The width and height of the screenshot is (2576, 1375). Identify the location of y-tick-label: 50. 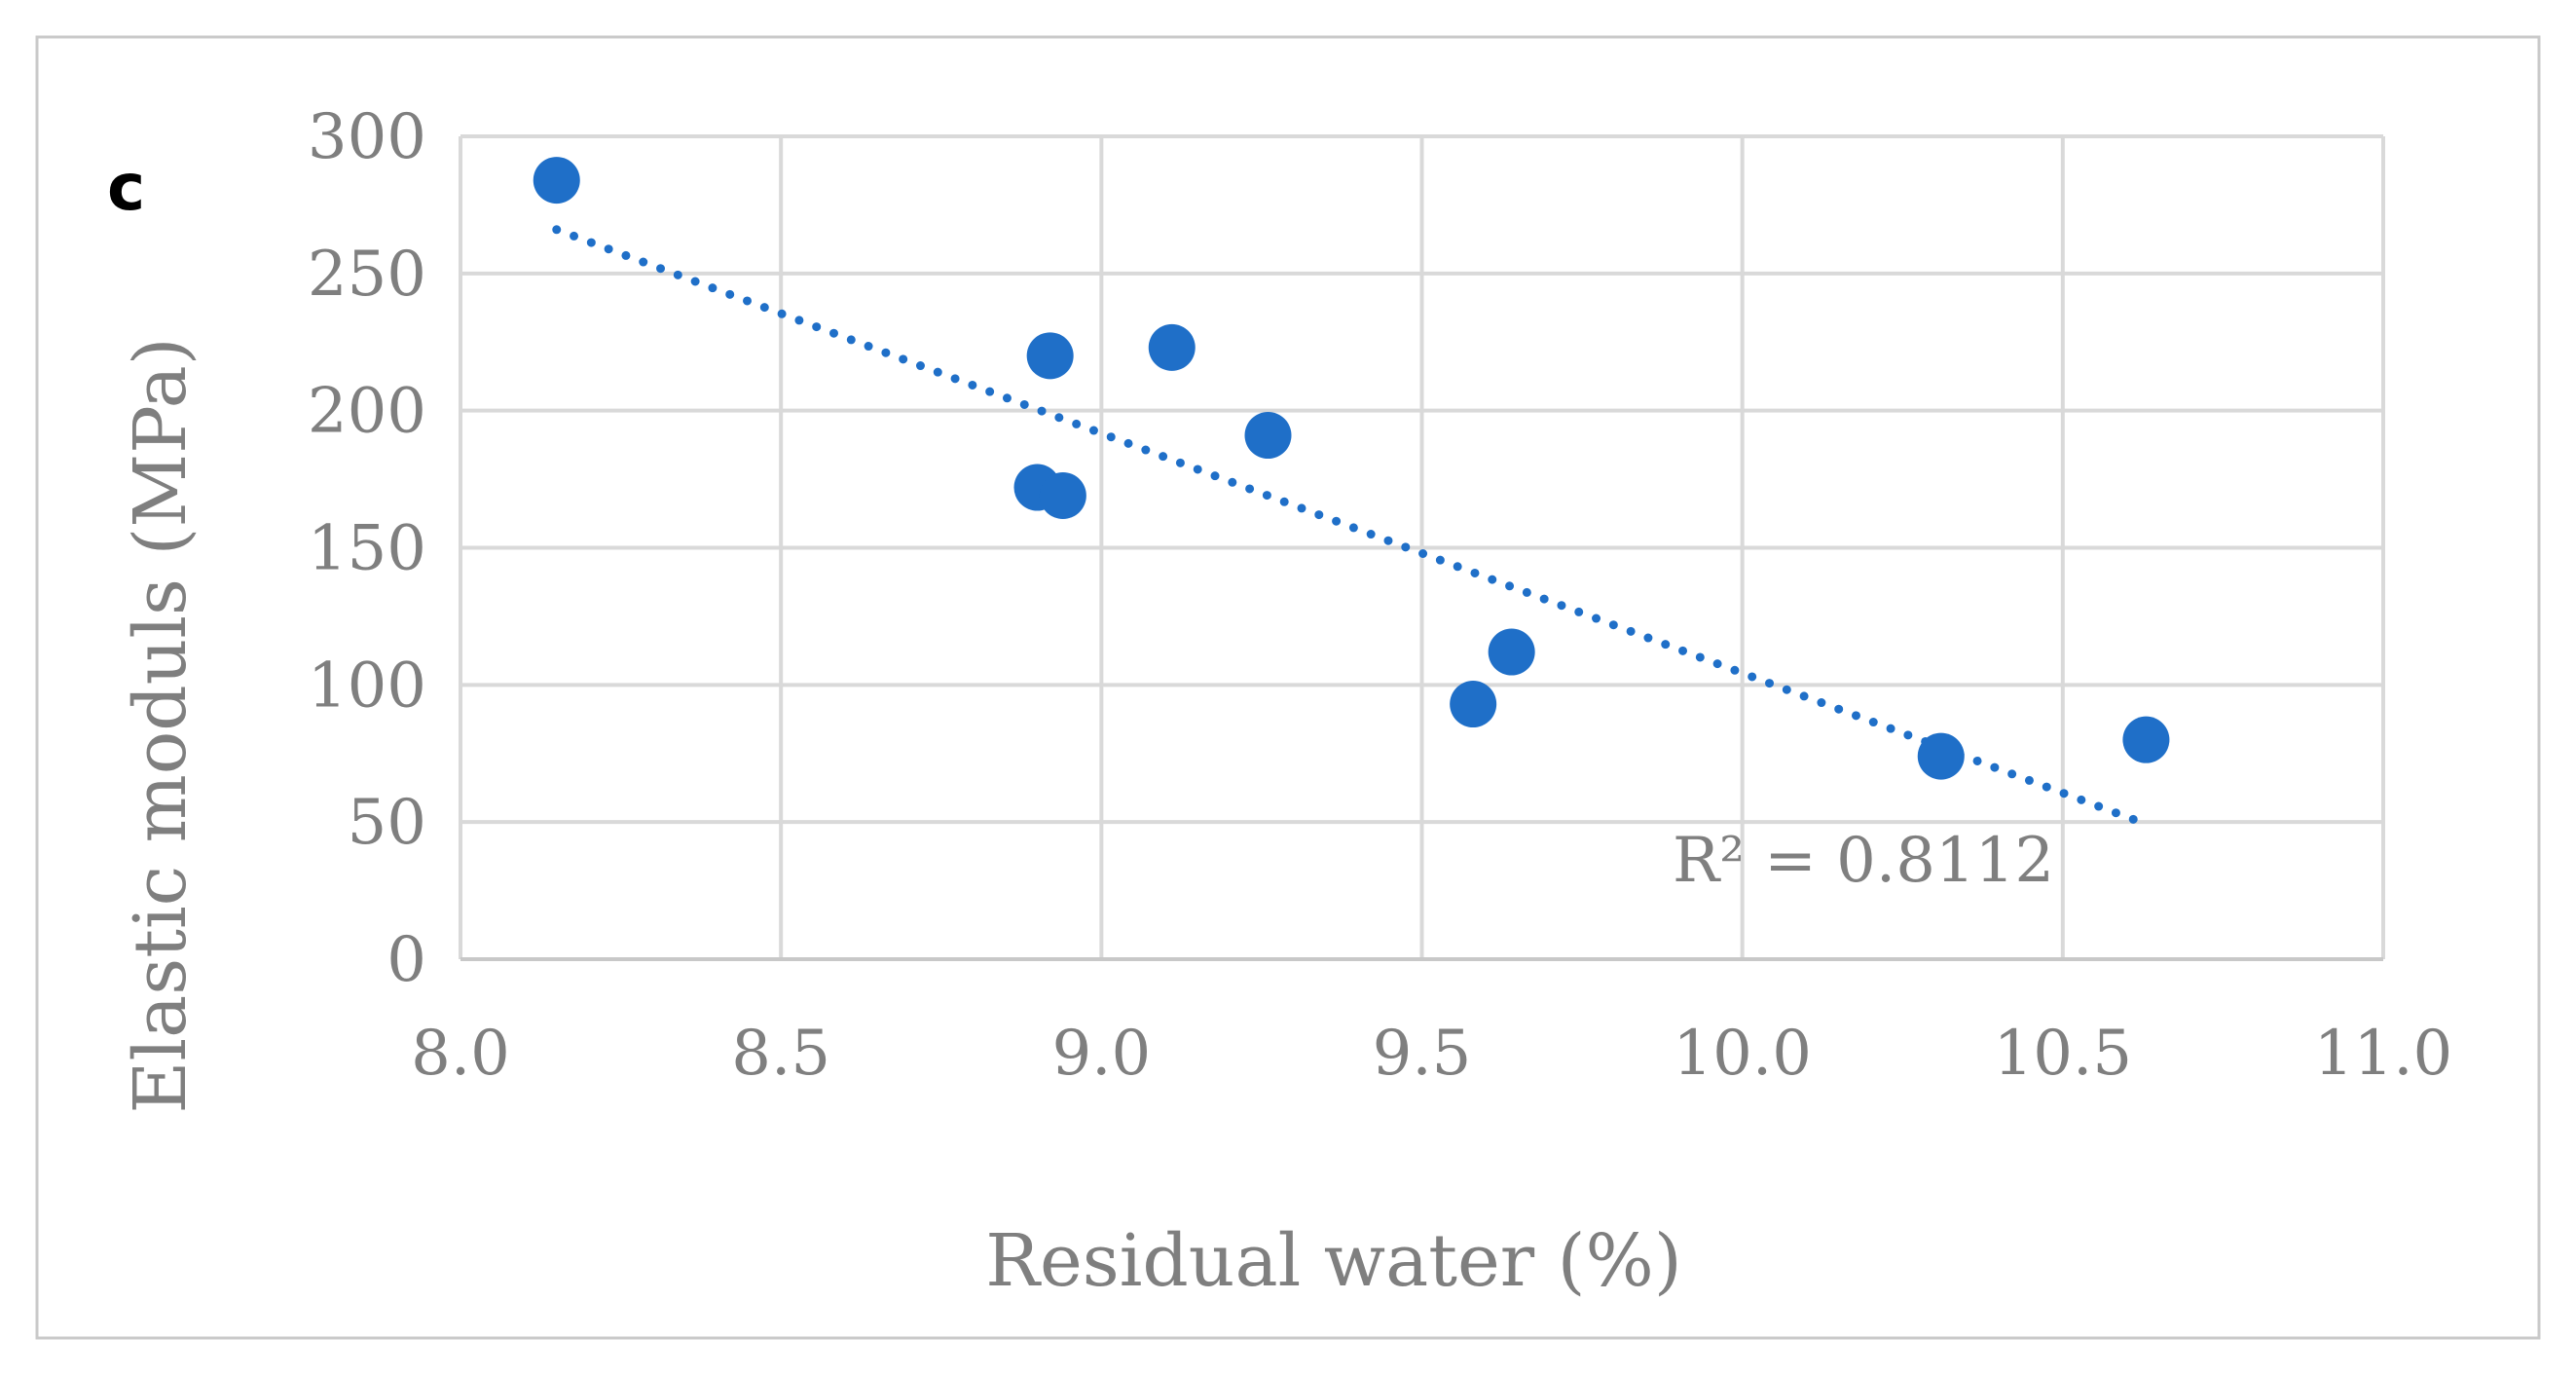
(387, 823).